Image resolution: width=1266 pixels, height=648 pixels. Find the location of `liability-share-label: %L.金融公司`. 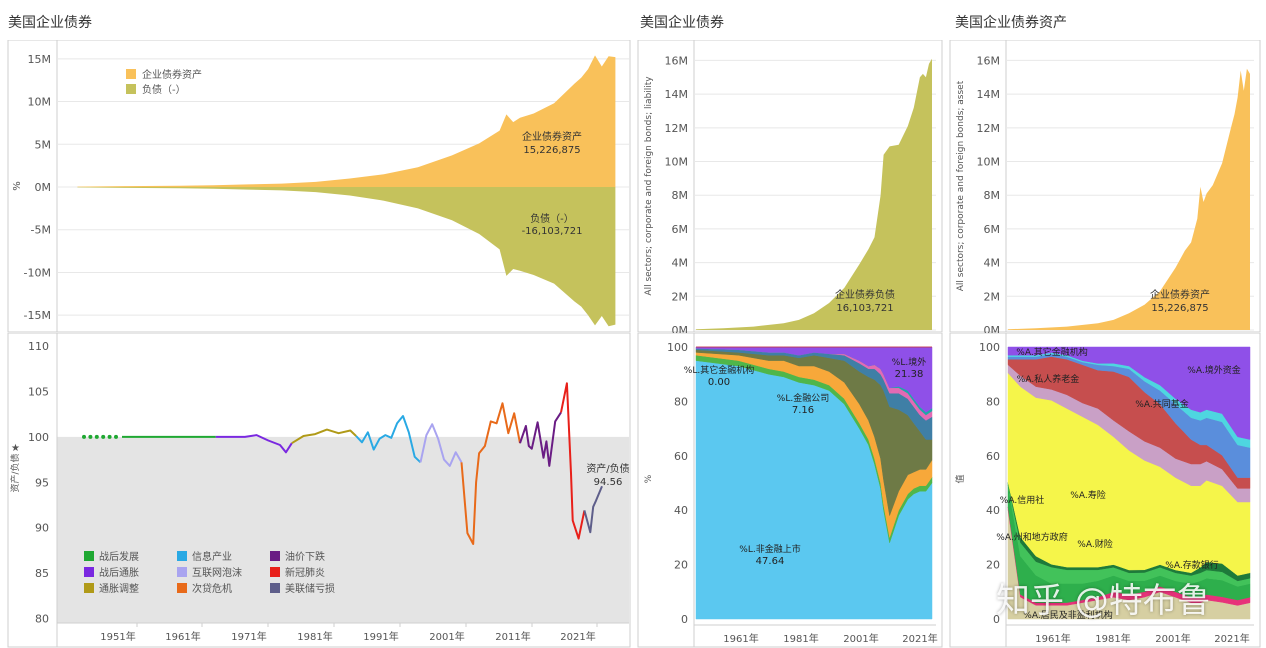

liability-share-label: %L.金融公司 is located at coordinates (803, 398).